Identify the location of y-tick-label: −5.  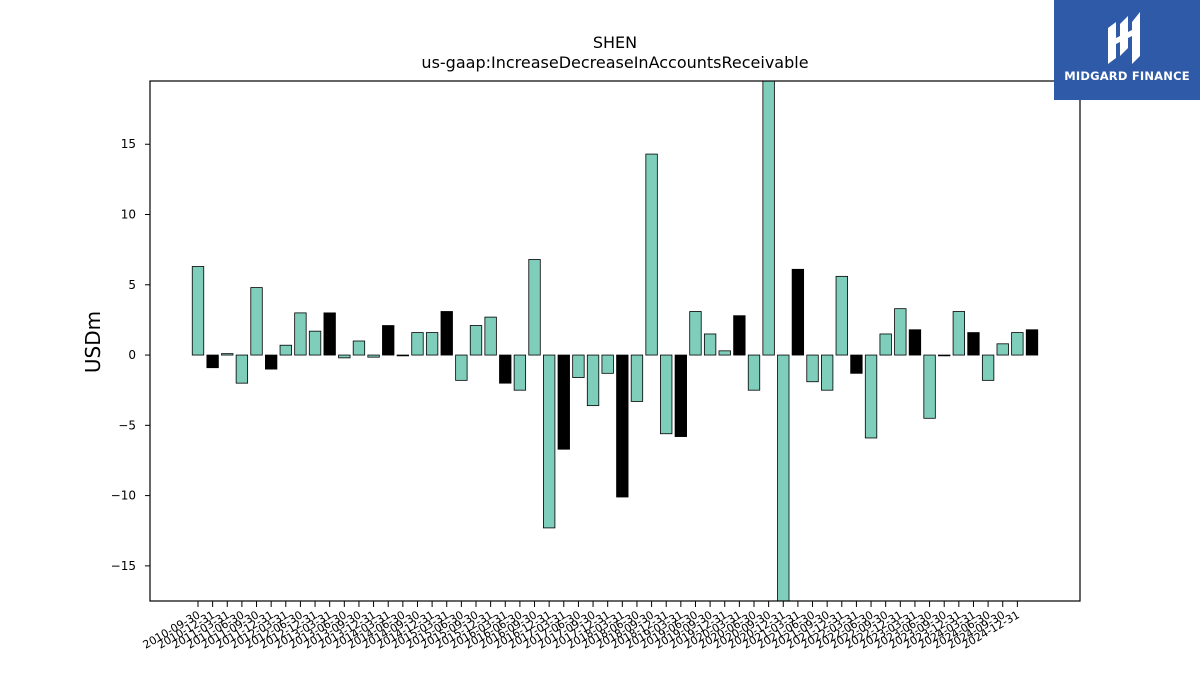
(127, 425).